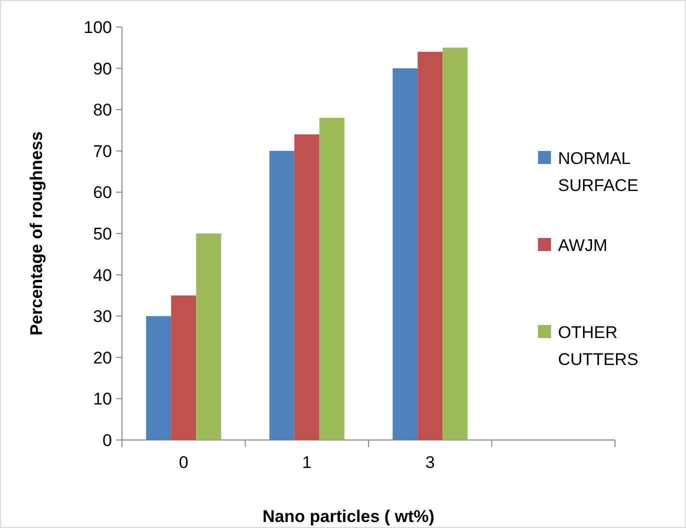 The width and height of the screenshot is (686, 528). What do you see at coordinates (102, 151) in the screenshot?
I see `y-tick-label: 70` at bounding box center [102, 151].